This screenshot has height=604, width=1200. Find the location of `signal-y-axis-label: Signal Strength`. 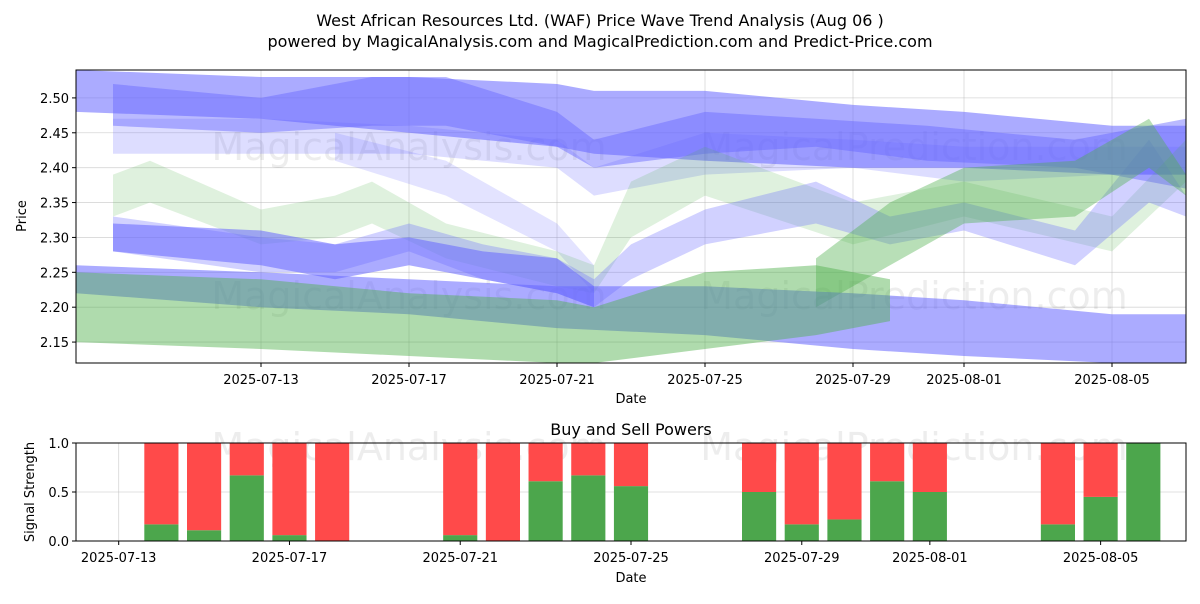

signal-y-axis-label: Signal Strength is located at coordinates (30, 492).